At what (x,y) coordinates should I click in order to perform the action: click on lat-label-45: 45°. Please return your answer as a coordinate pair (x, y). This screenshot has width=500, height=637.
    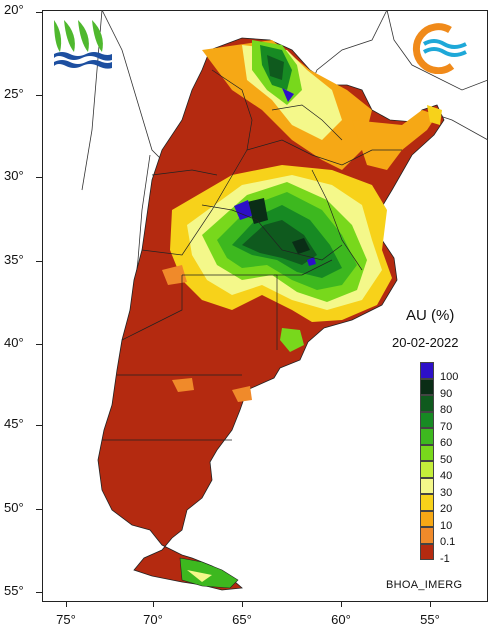
    Looking at the image, I should click on (14, 423).